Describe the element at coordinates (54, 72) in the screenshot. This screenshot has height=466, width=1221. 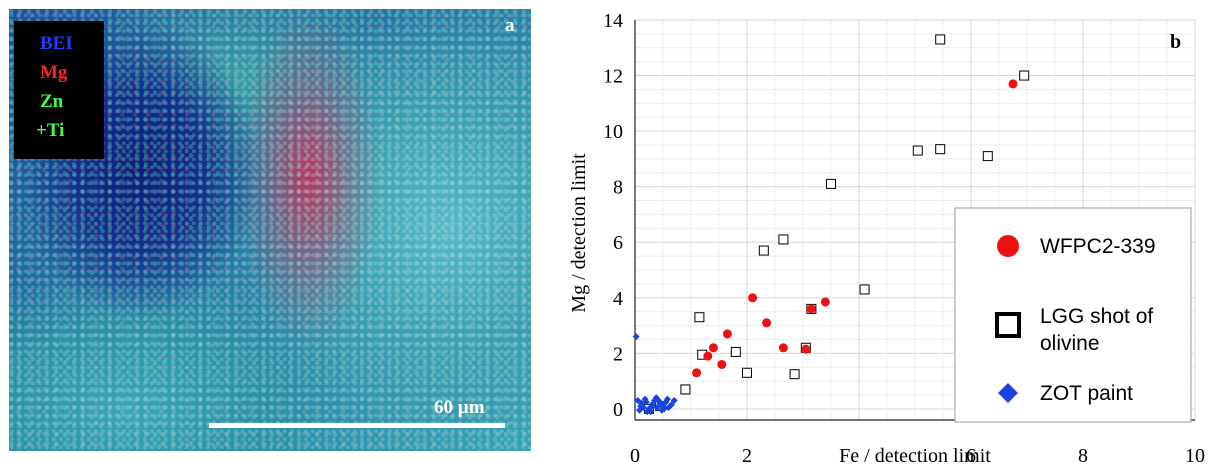
I see `legend-mg: Mg` at that location.